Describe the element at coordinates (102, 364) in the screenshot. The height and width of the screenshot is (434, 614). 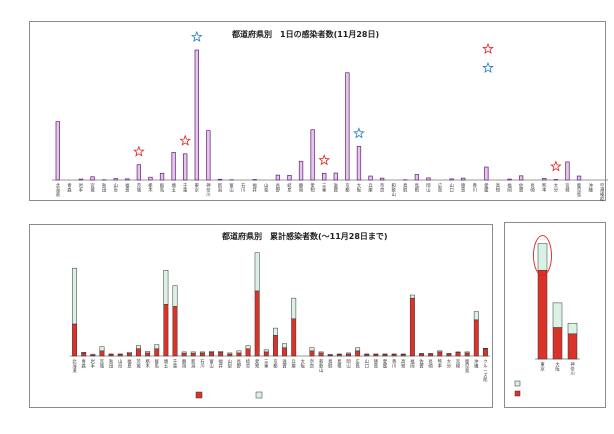
I see `x-category-label: 宮城` at that location.